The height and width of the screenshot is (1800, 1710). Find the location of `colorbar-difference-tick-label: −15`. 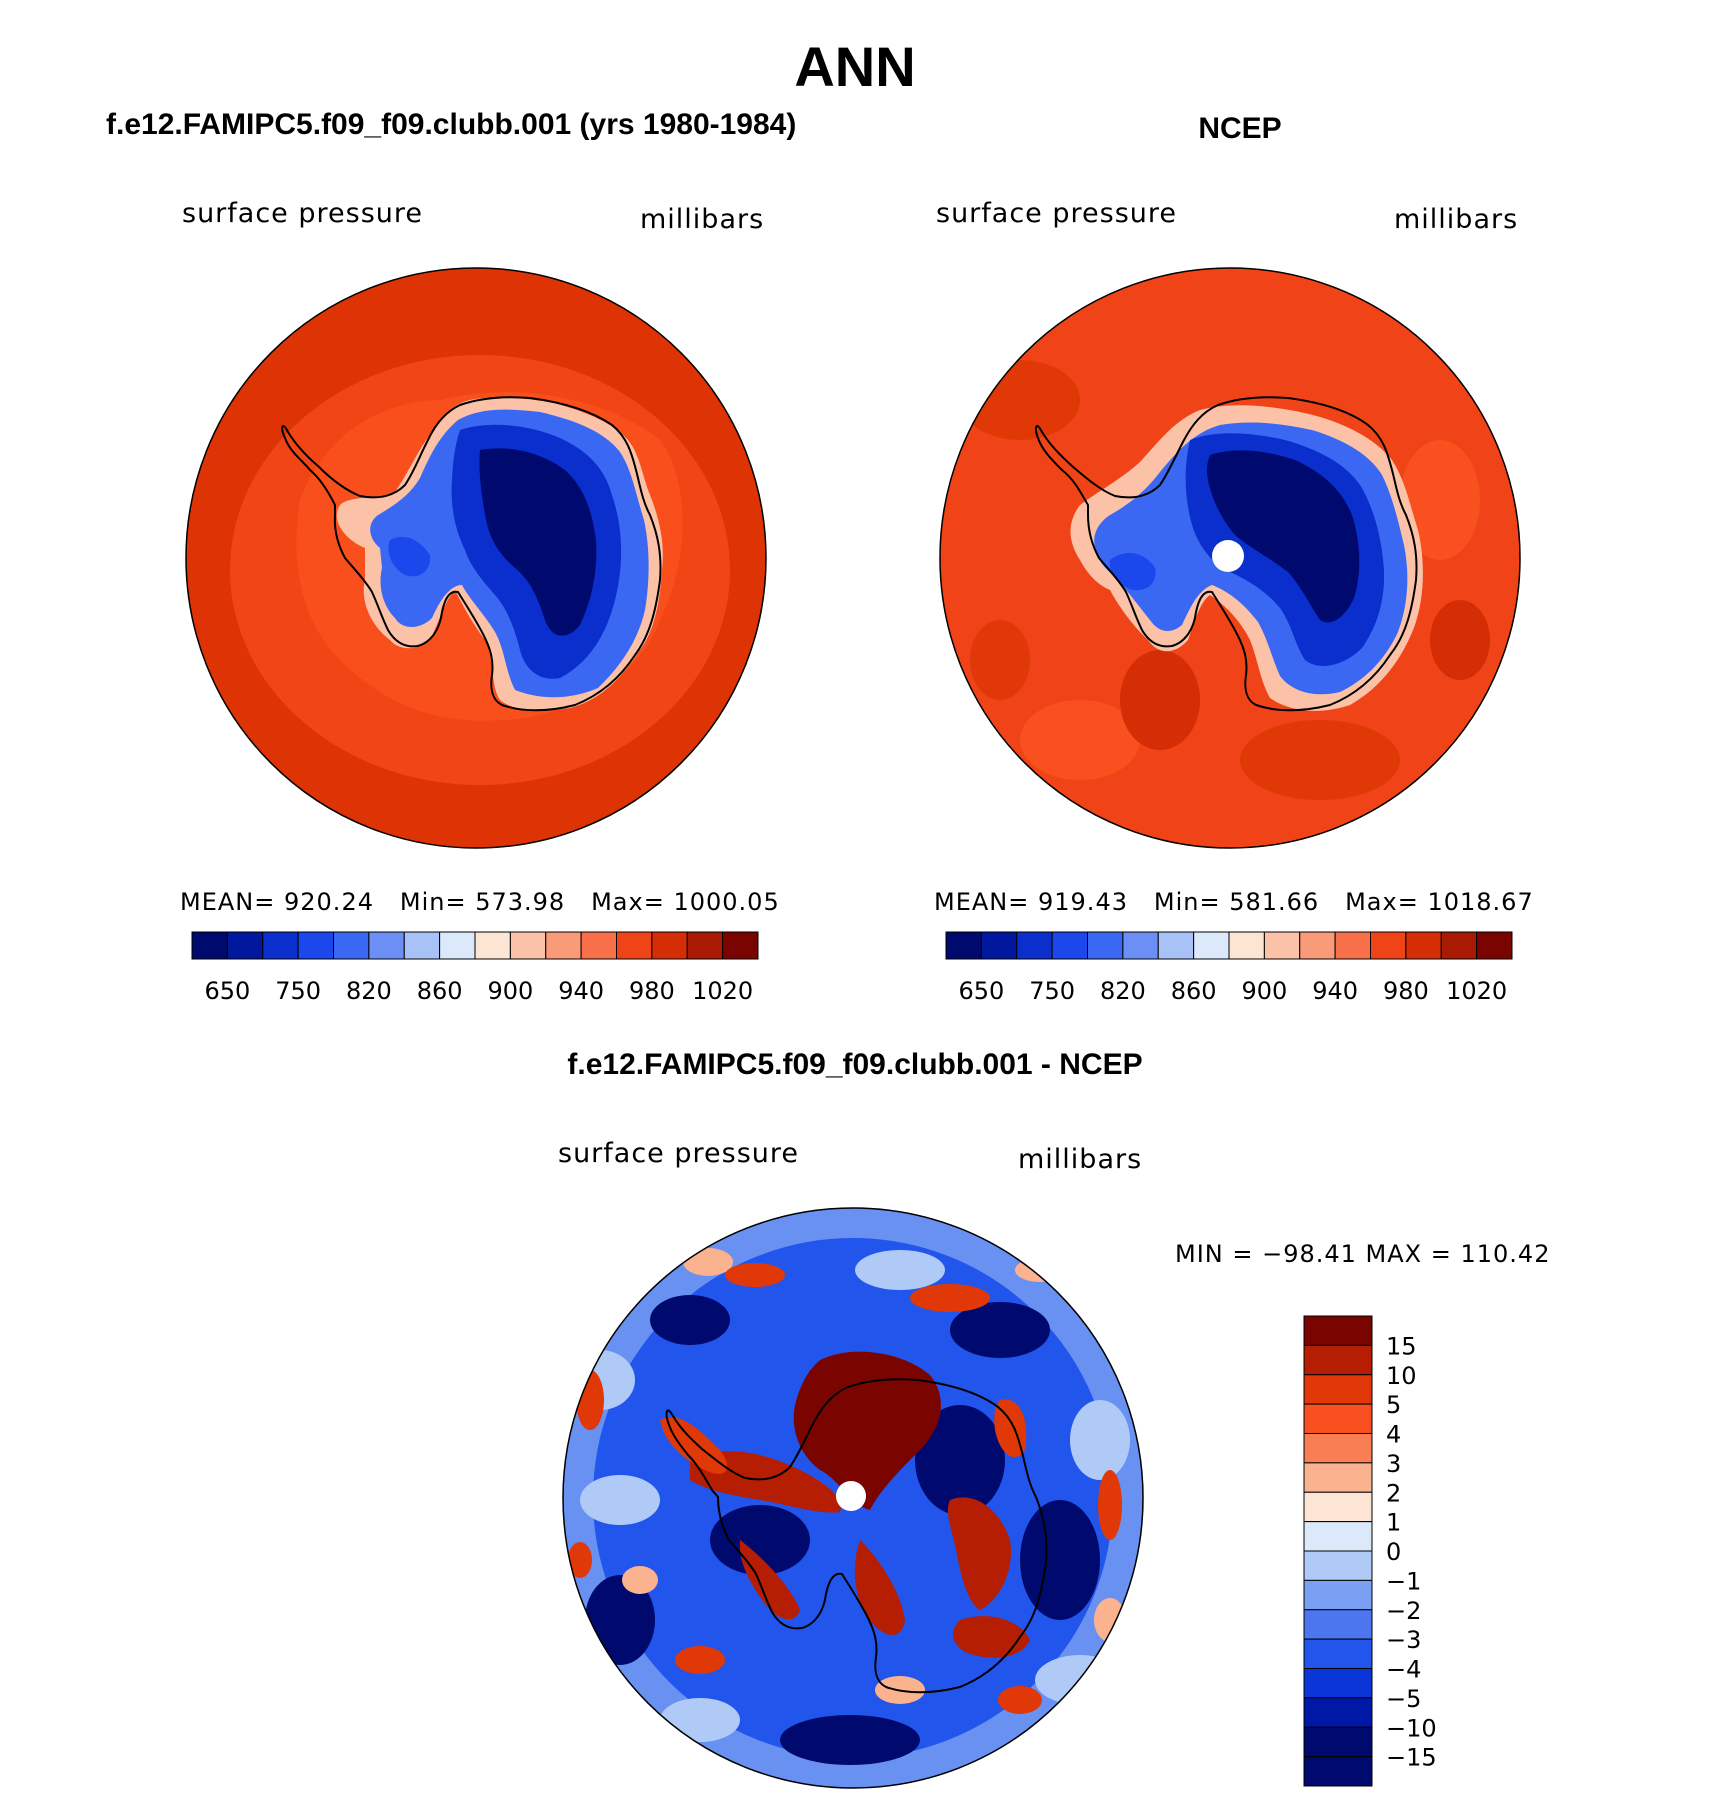

colorbar-difference-tick-label: −15 is located at coordinates (1411, 1758).